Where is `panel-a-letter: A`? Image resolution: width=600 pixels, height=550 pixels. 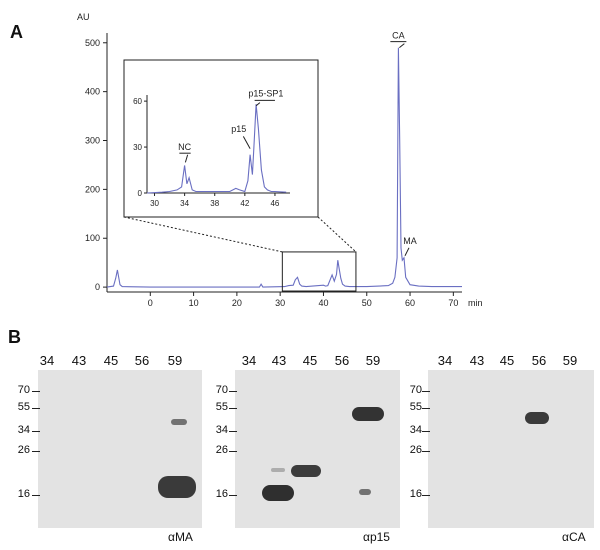 panel-a-letter: A is located at coordinates (16, 32).